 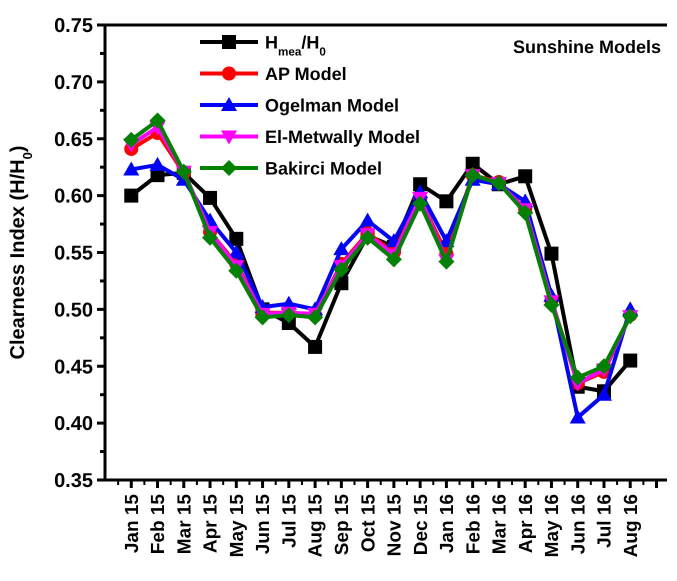 What do you see at coordinates (73, 253) in the screenshot?
I see `y-tick-label: 0.55` at bounding box center [73, 253].